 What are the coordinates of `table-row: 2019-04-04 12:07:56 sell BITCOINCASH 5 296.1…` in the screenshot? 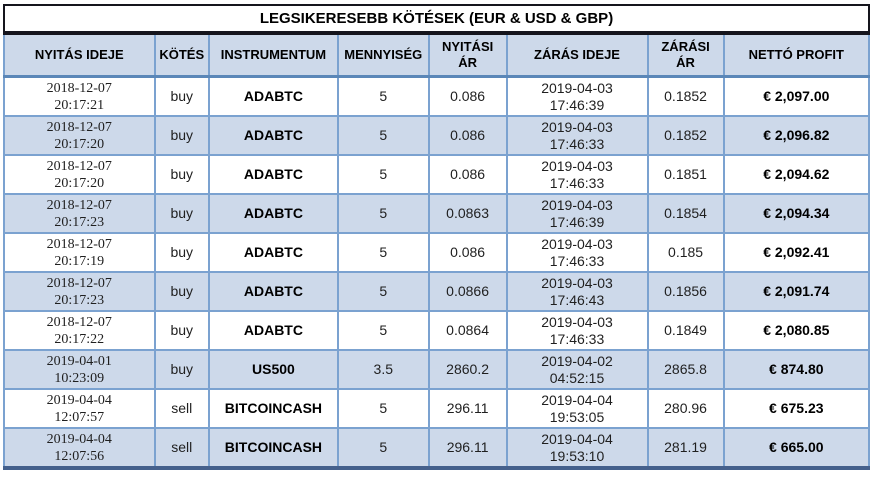 It's located at (437, 448).